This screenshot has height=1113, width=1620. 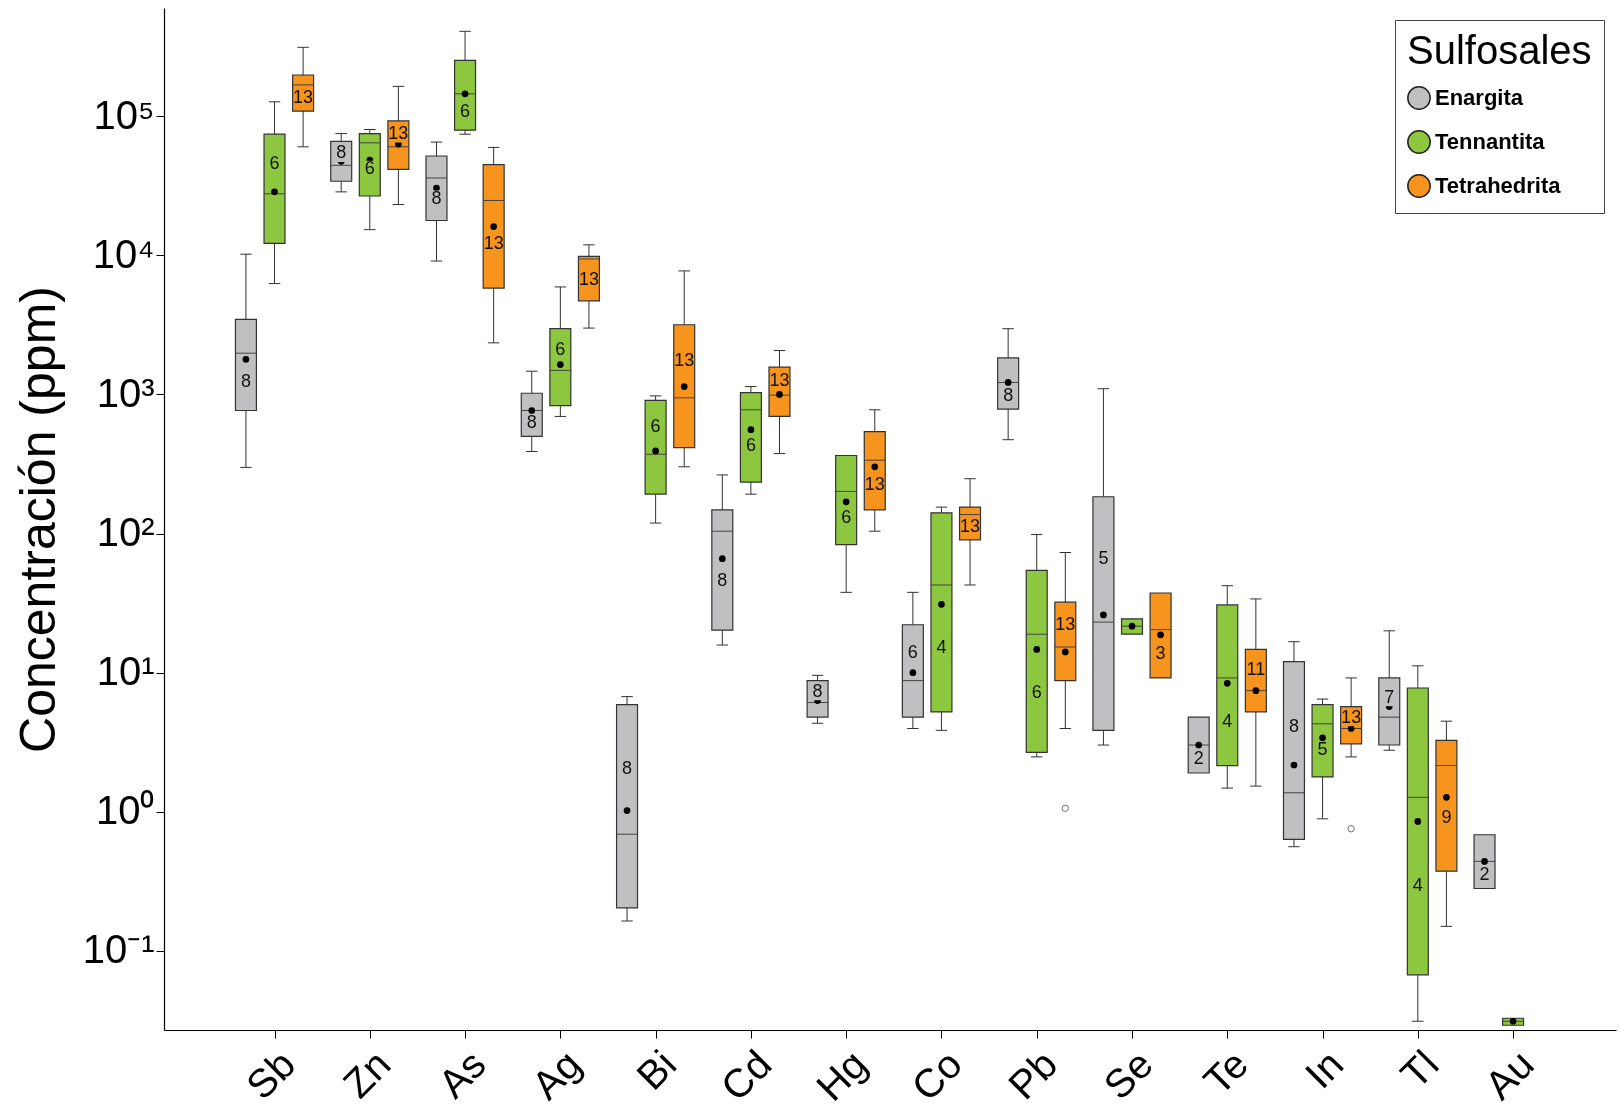 I want to click on legend-title: Sulfosales, so click(x=1499, y=50).